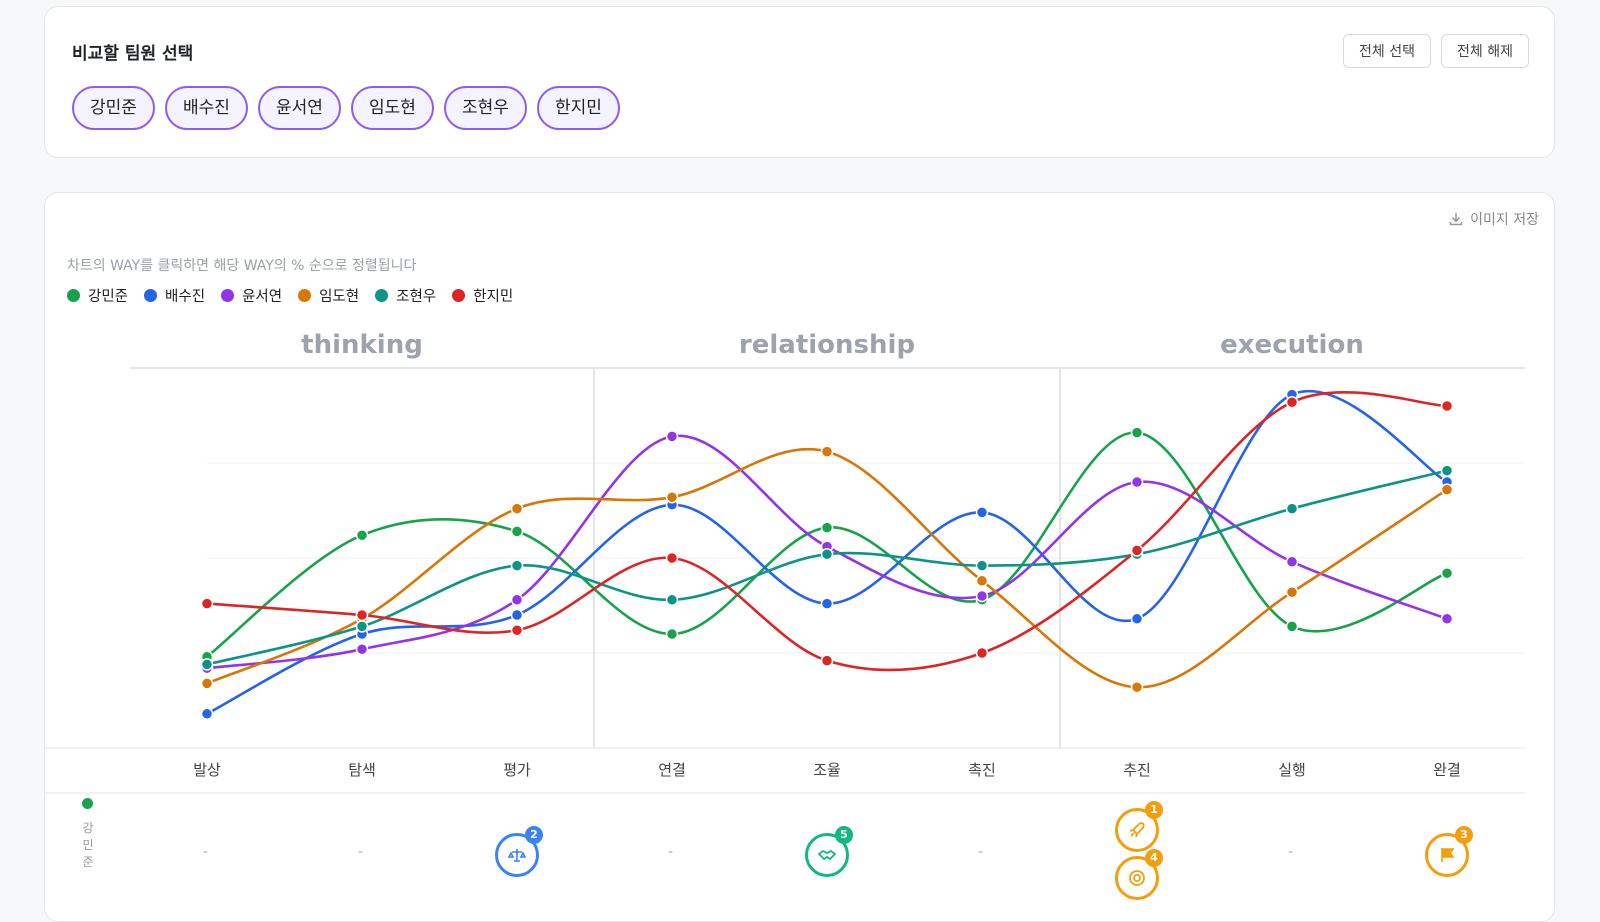 Image resolution: width=1600 pixels, height=922 pixels. I want to click on legend-label: 조현우, so click(416, 297).